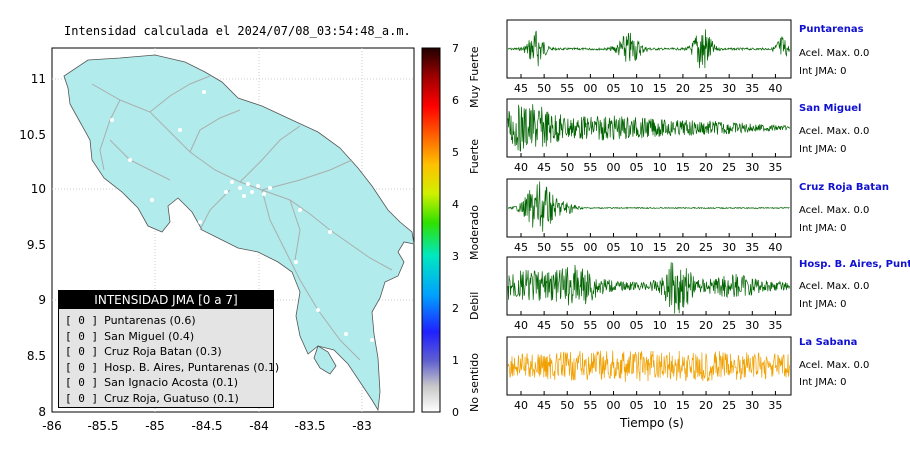 The image size is (910, 460). What do you see at coordinates (32, 135) in the screenshot?
I see `y-tick-10-5: 10.5` at bounding box center [32, 135].